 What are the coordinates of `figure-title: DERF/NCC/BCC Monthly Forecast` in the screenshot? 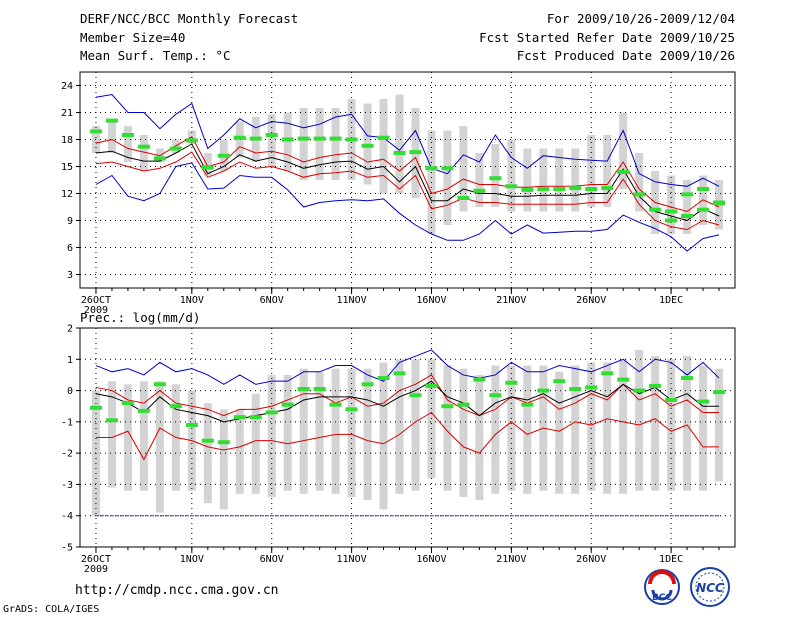 It's located at (189, 18).